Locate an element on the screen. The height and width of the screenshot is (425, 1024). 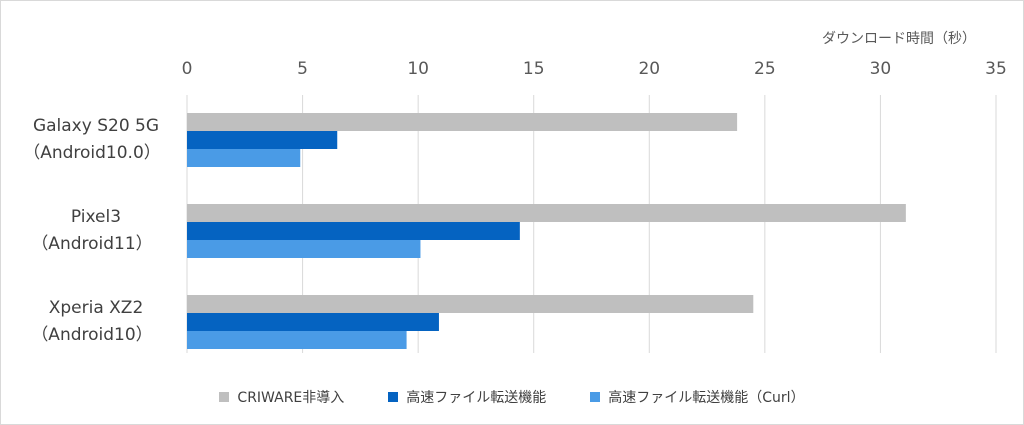
category-label-device: Pixel3 is located at coordinates (96, 217).